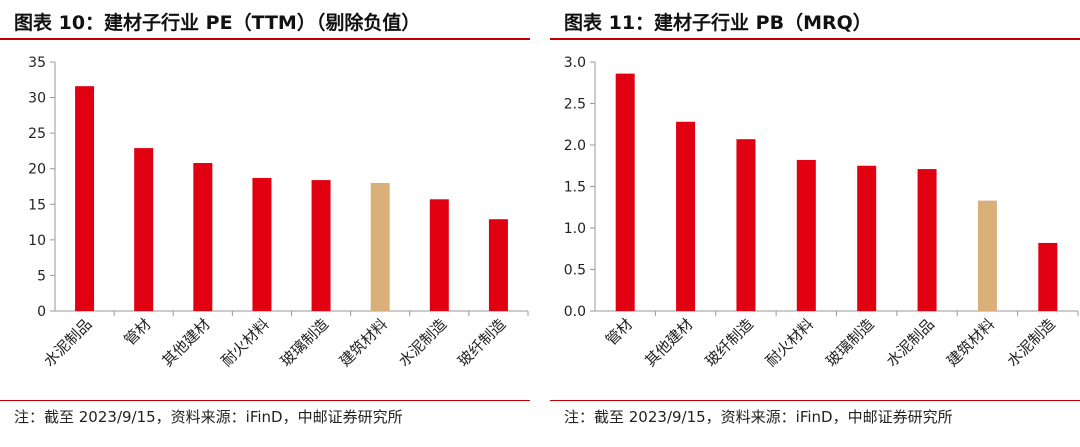  I want to click on y-tick-label: 1.0, so click(575, 229).